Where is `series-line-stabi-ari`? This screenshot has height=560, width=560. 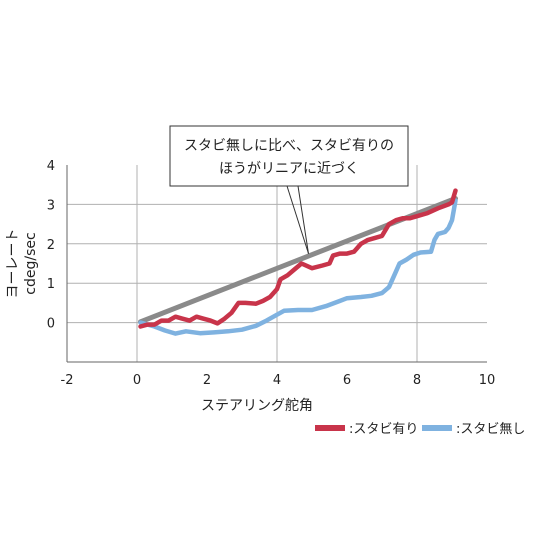
series-line-stabi-ari is located at coordinates (298, 258).